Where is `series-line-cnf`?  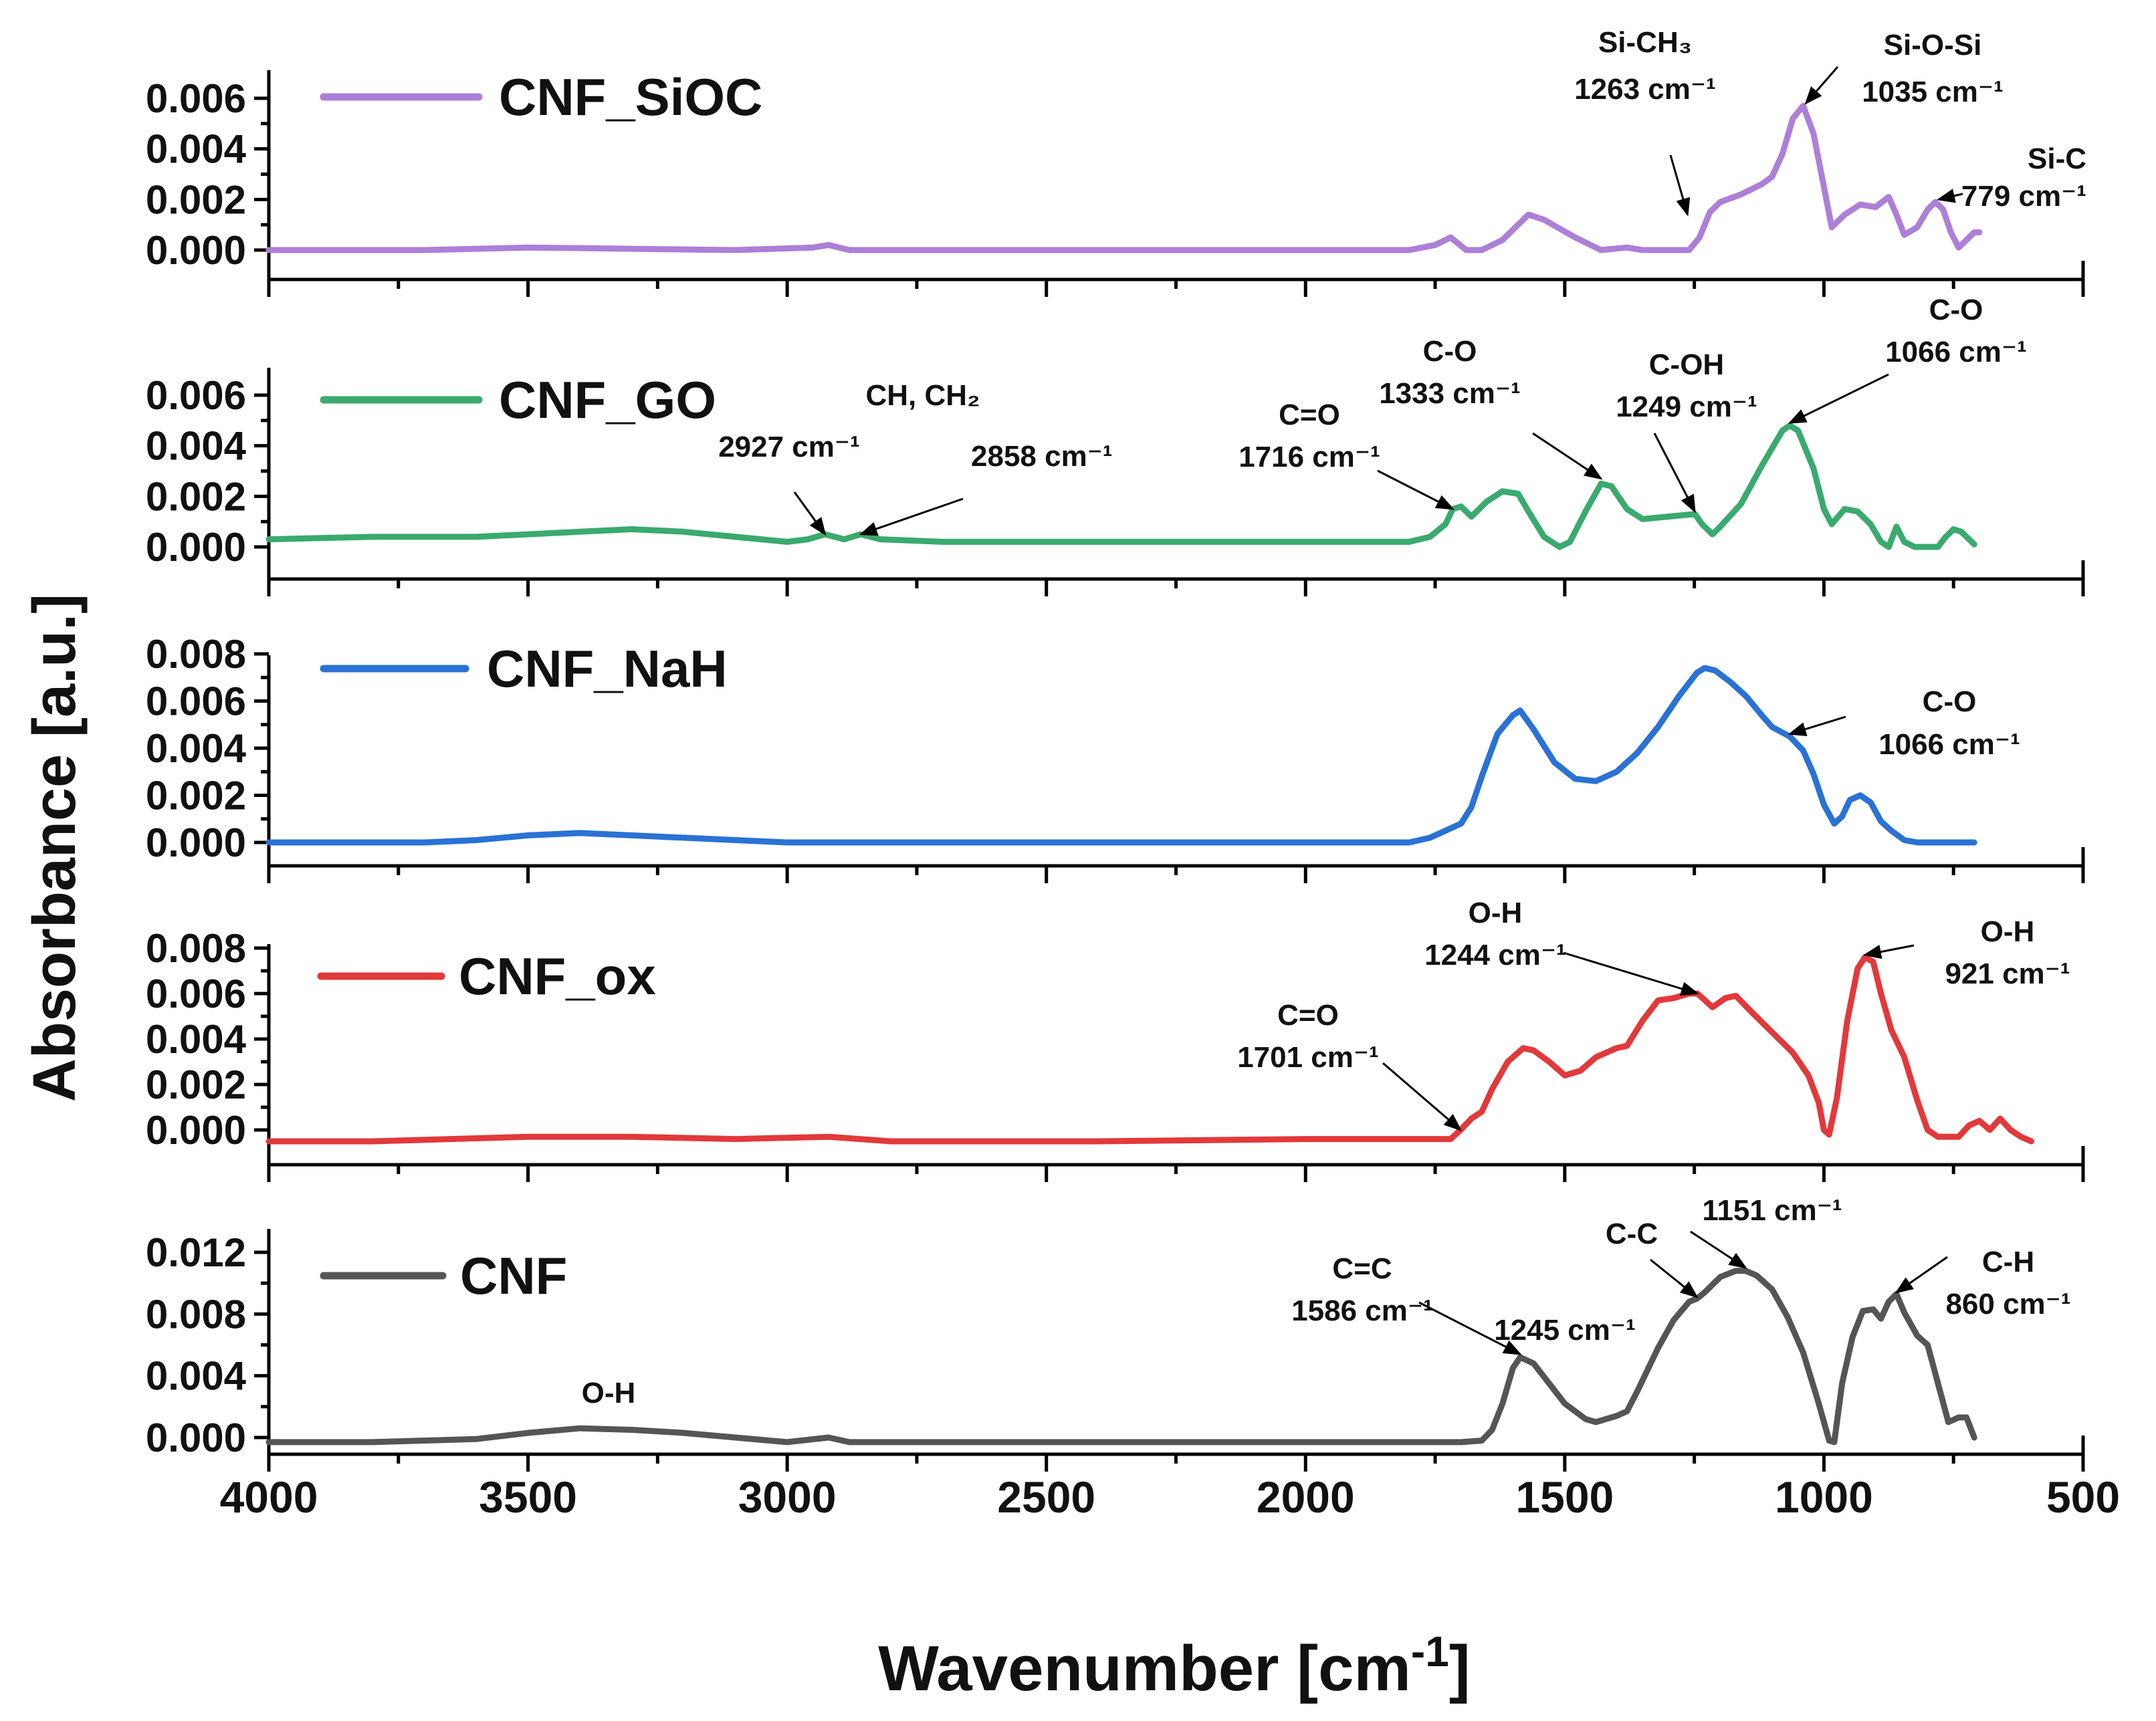 series-line-cnf is located at coordinates (1121, 1357).